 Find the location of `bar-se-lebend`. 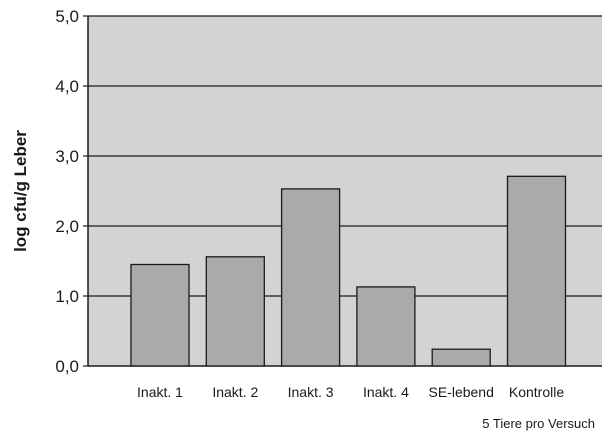

bar-se-lebend is located at coordinates (461, 357).